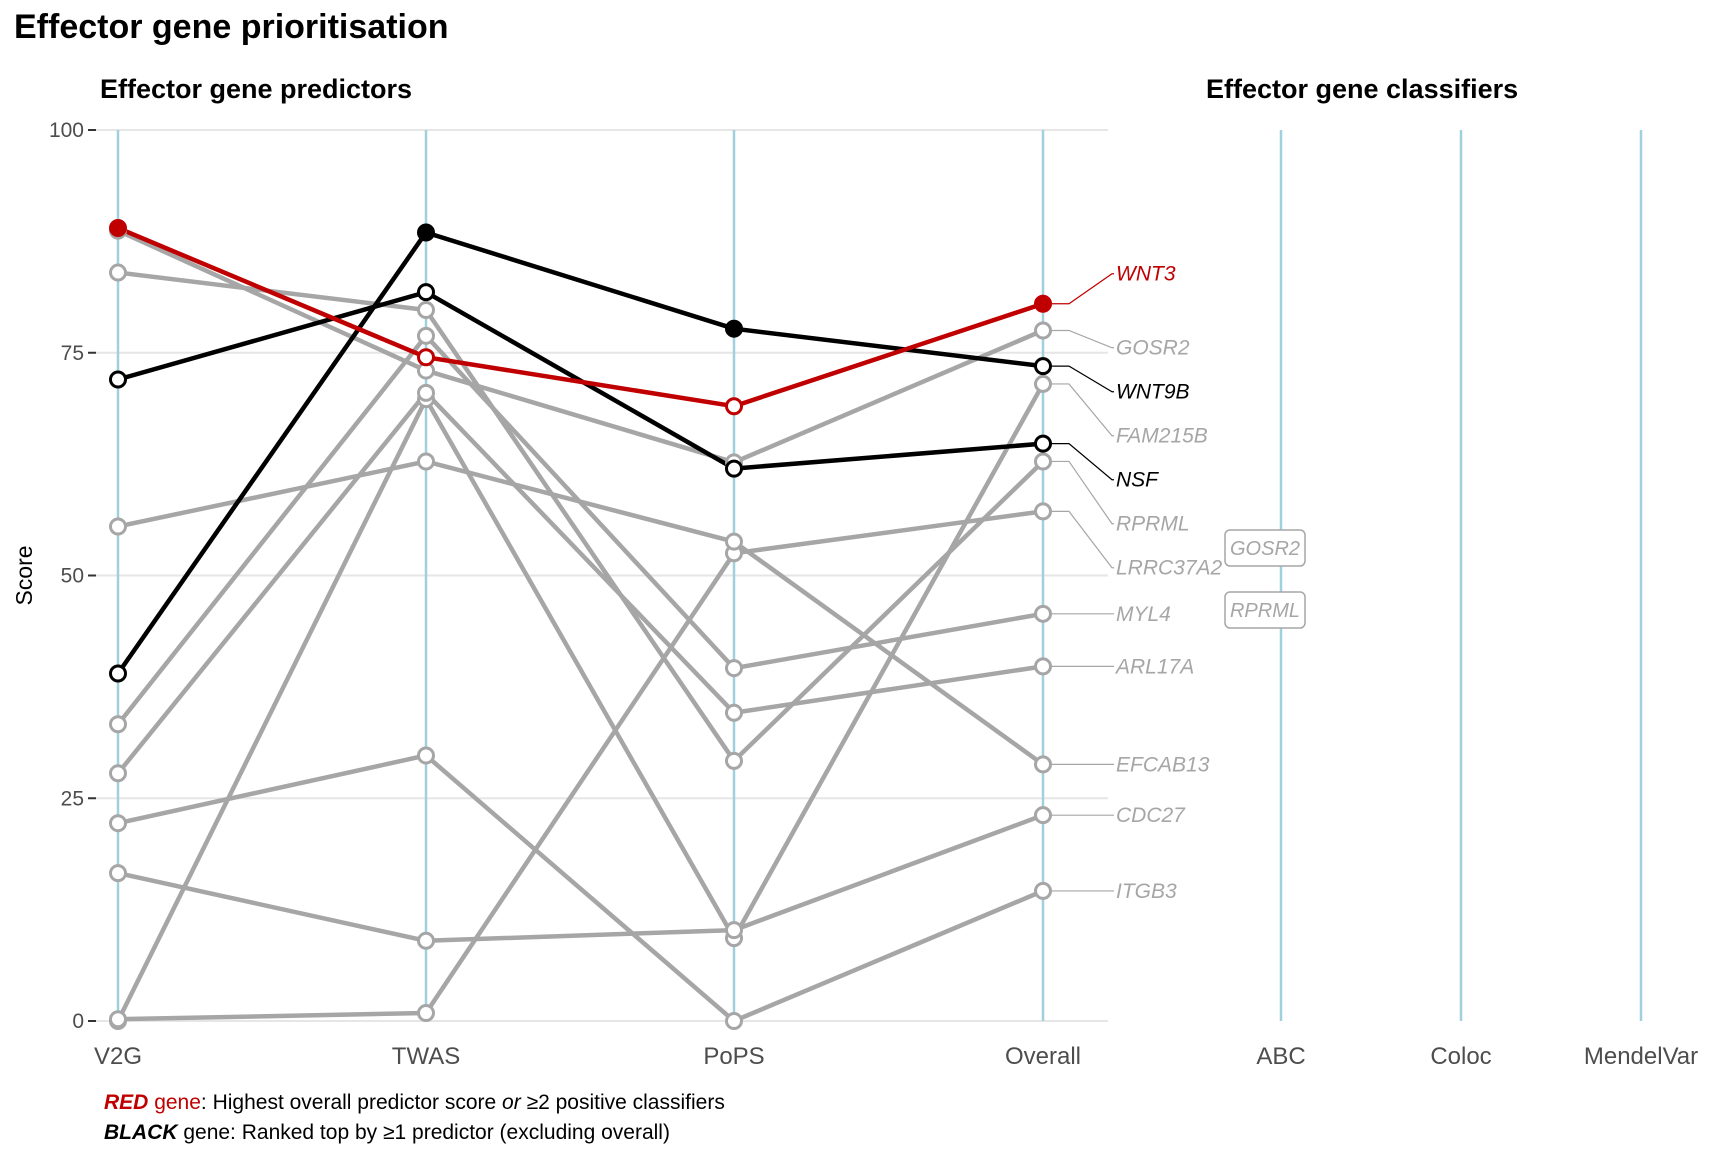  I want to click on black-keyword: BLACK, so click(141, 1132).